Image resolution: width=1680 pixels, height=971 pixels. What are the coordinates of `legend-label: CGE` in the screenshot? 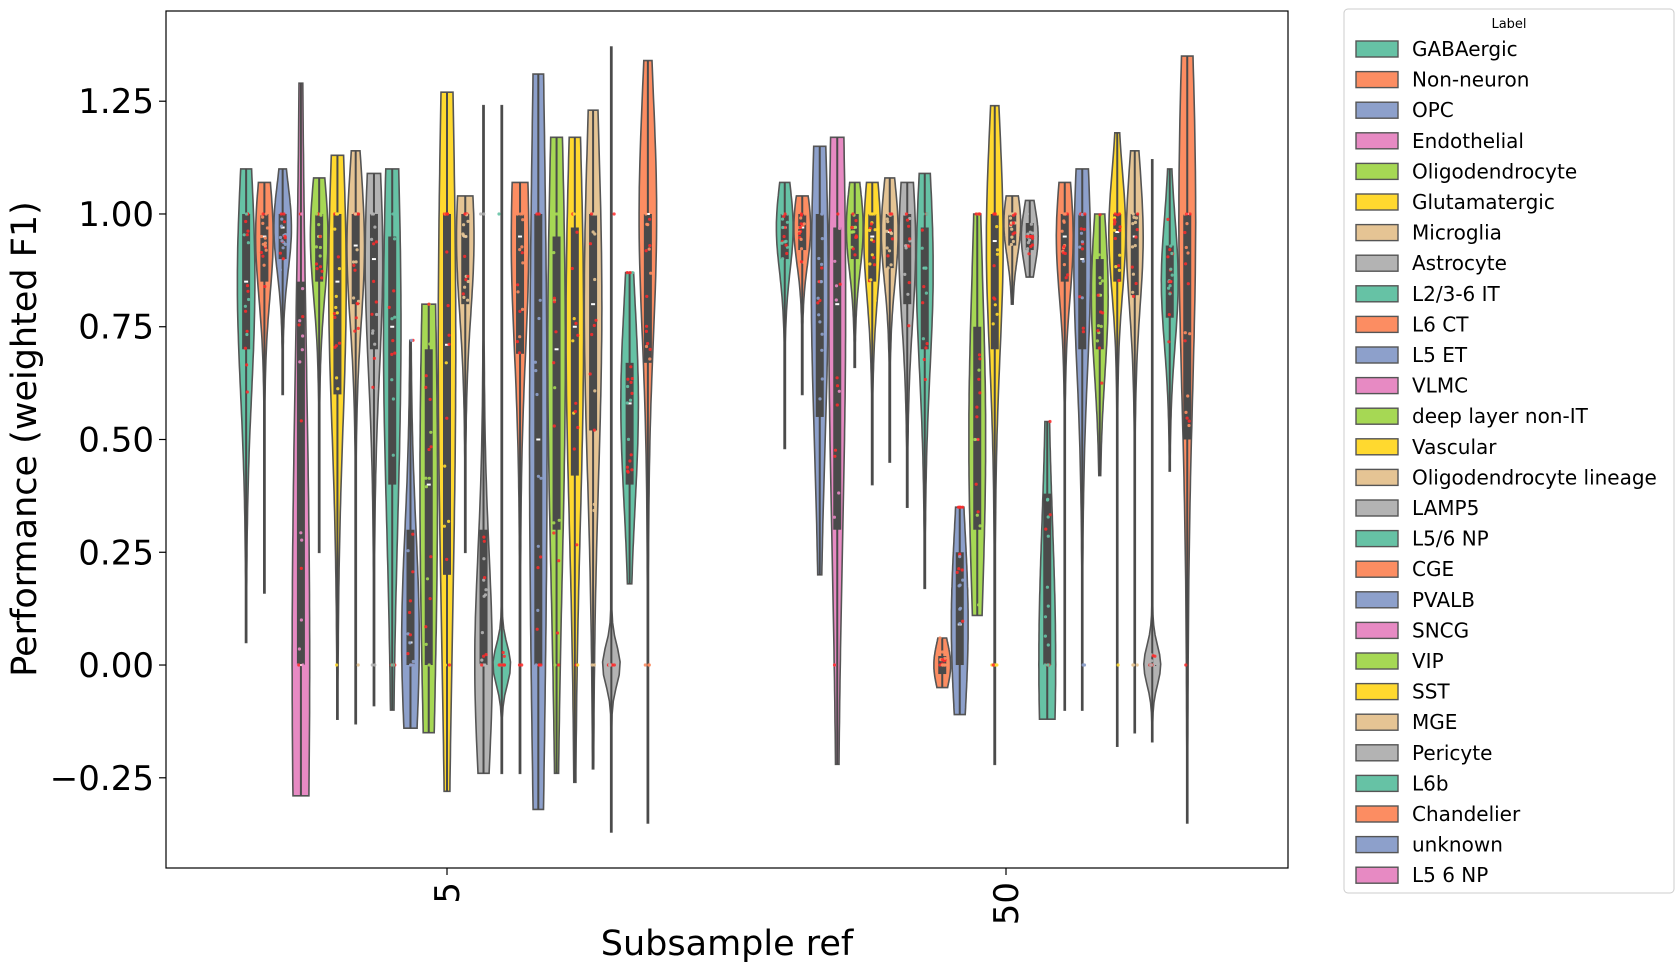 It's located at (1433, 569).